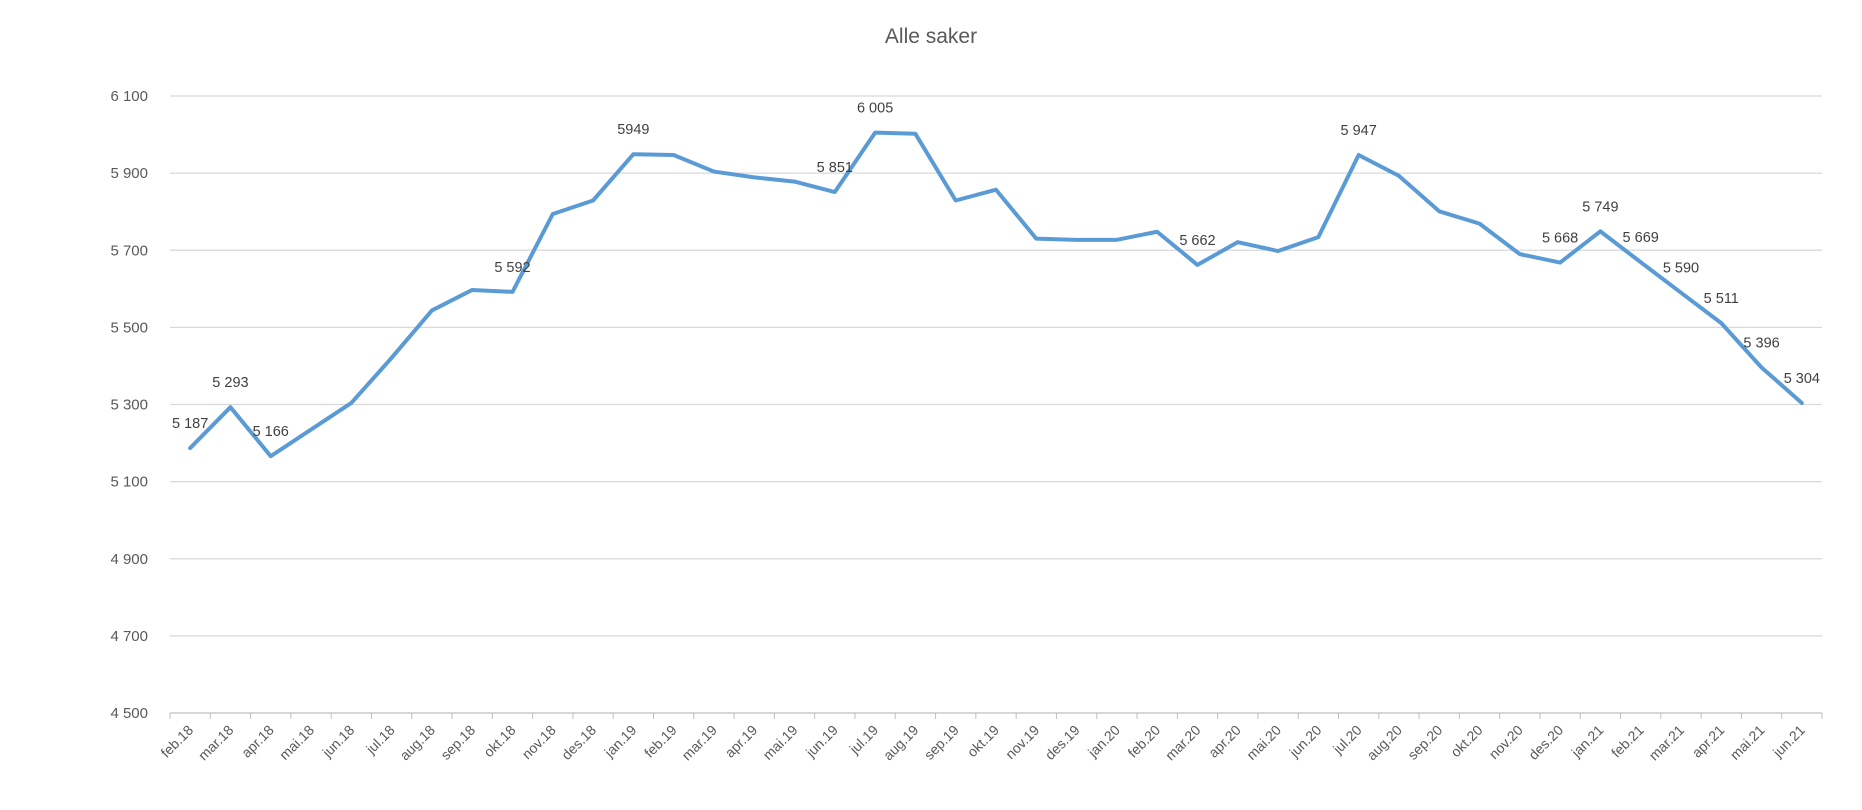 This screenshot has height=810, width=1862. Describe the element at coordinates (1681, 269) in the screenshot. I see `data-label: 5 590` at that location.